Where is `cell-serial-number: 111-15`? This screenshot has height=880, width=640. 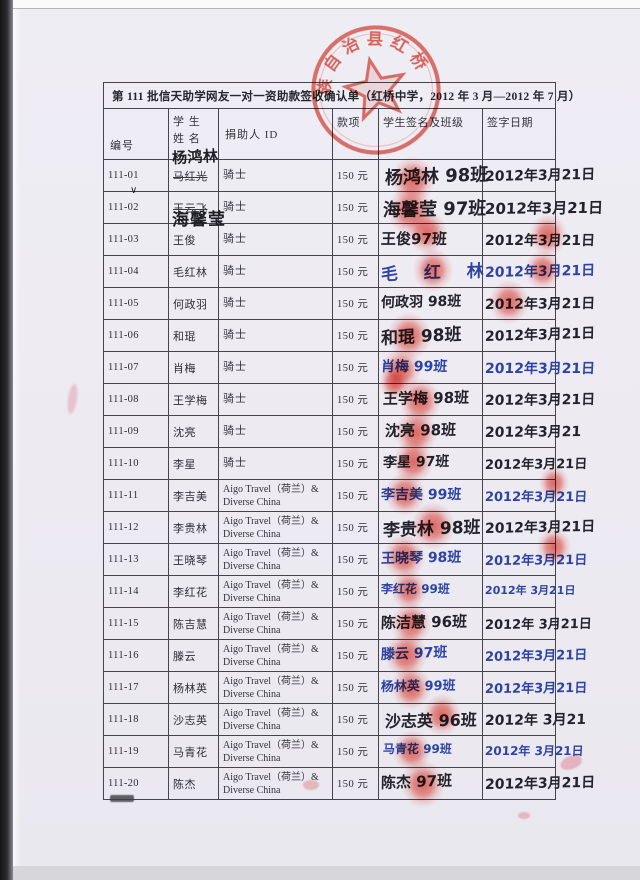 cell-serial-number: 111-15 is located at coordinates (136, 623).